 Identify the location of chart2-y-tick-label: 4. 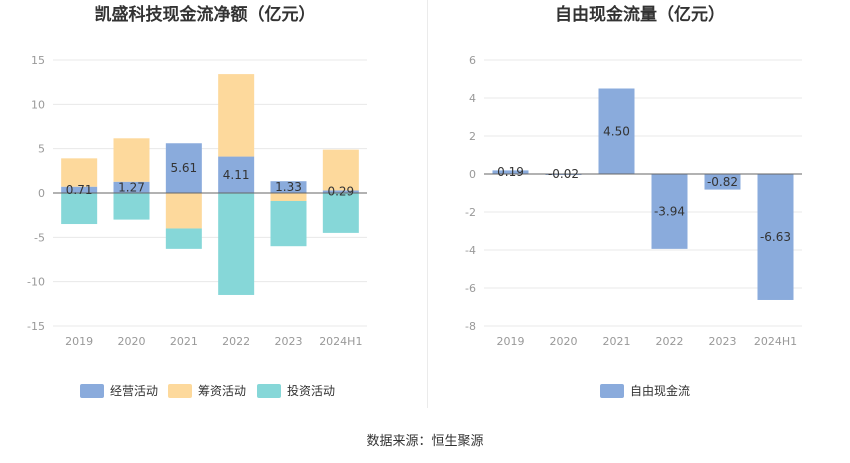
(472, 98).